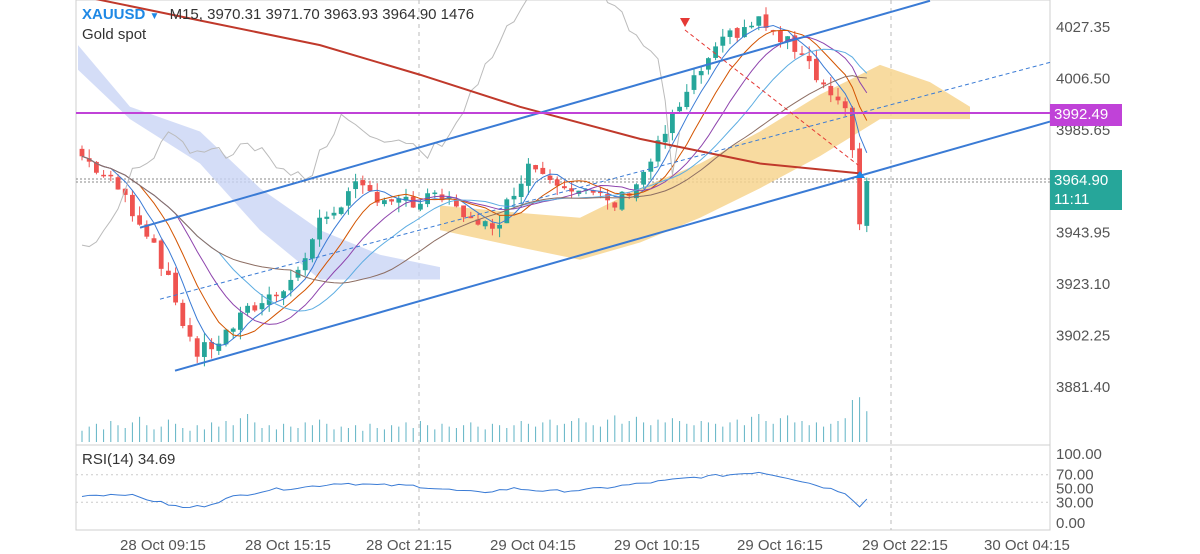 The image size is (1200, 554). What do you see at coordinates (259, 162) in the screenshot?
I see `cloud-bearish` at bounding box center [259, 162].